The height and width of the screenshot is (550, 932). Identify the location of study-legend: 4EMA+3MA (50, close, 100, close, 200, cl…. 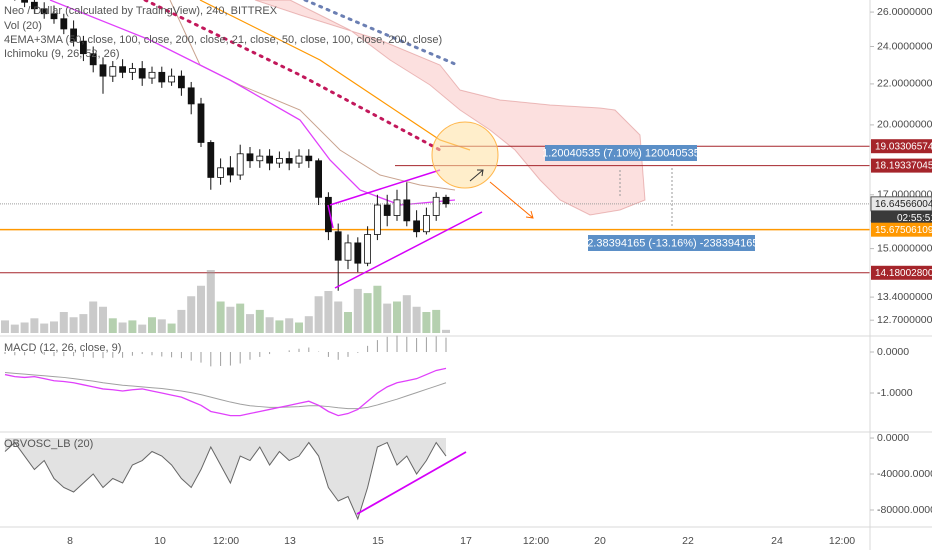
(223, 40).